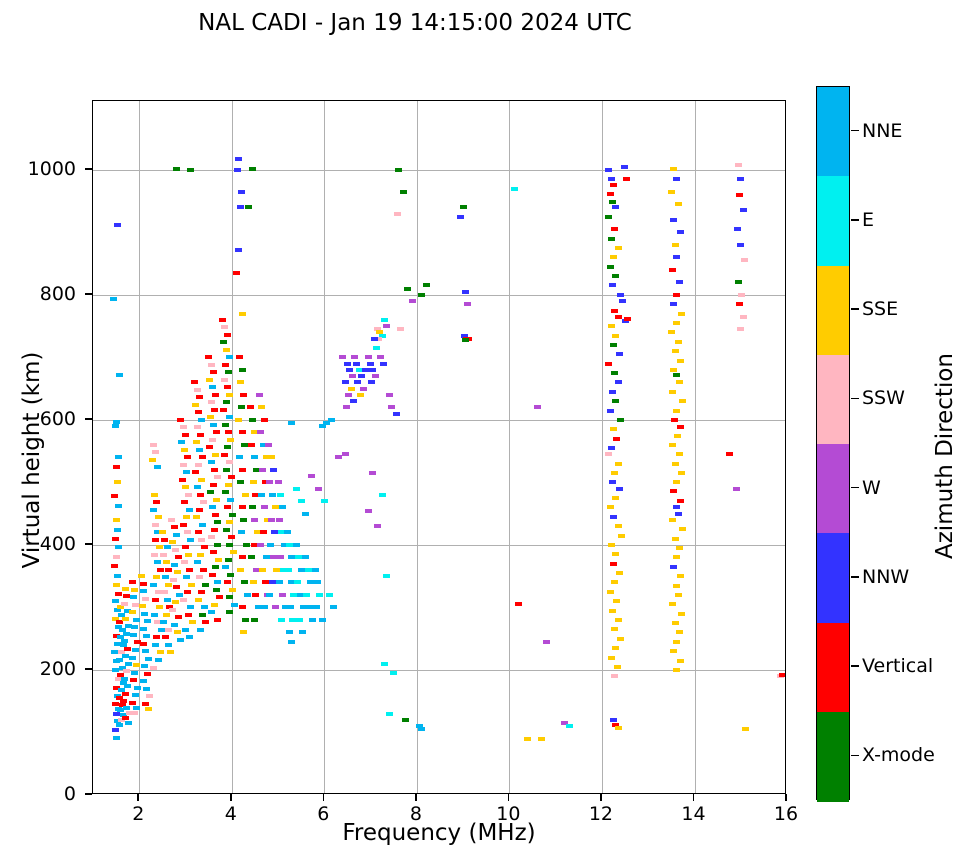 This screenshot has width=958, height=857. I want to click on colorbar-segment-w, so click(833, 489).